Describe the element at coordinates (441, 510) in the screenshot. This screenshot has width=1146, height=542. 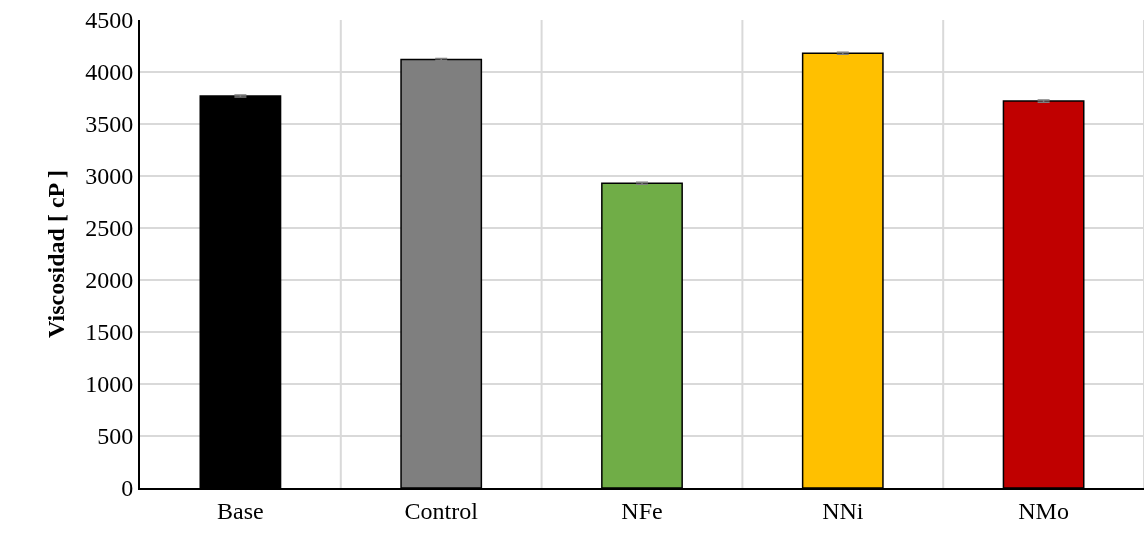
I see `x-tick-label: Control` at that location.